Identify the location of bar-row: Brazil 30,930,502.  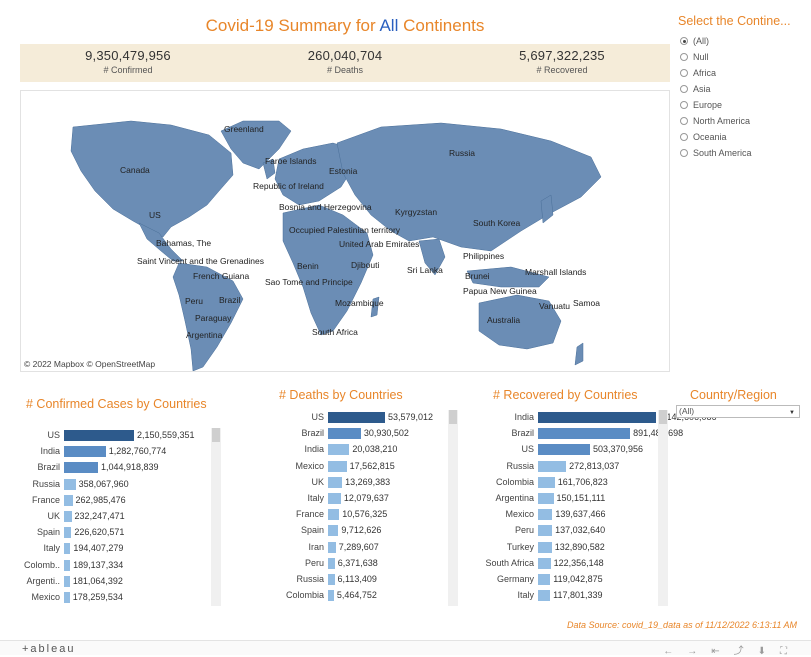
(360, 434).